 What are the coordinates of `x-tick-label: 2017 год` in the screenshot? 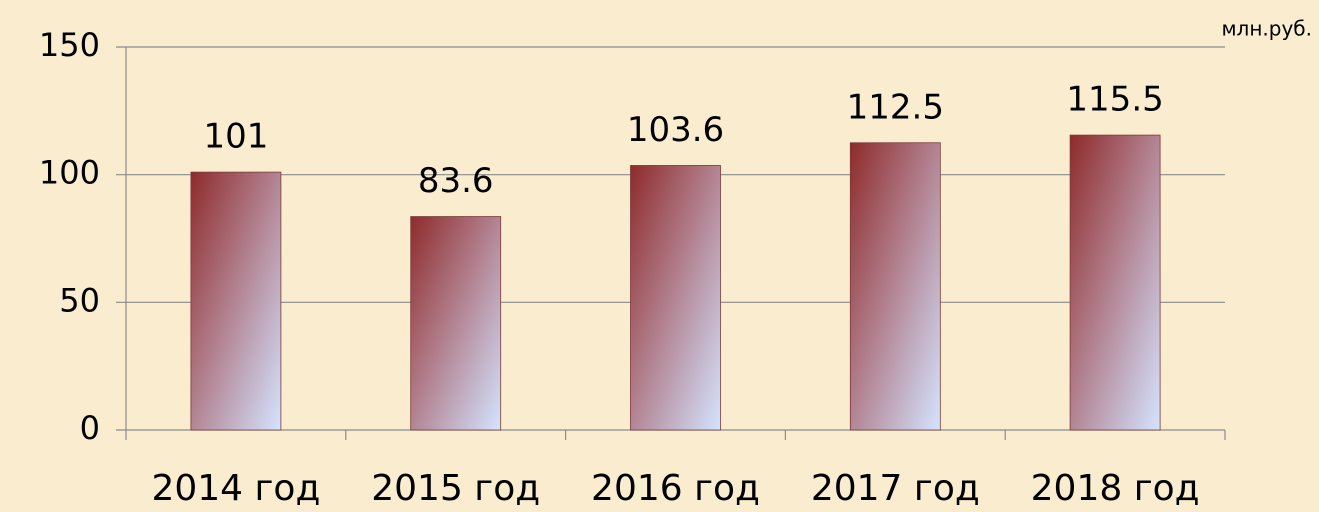 It's located at (895, 488).